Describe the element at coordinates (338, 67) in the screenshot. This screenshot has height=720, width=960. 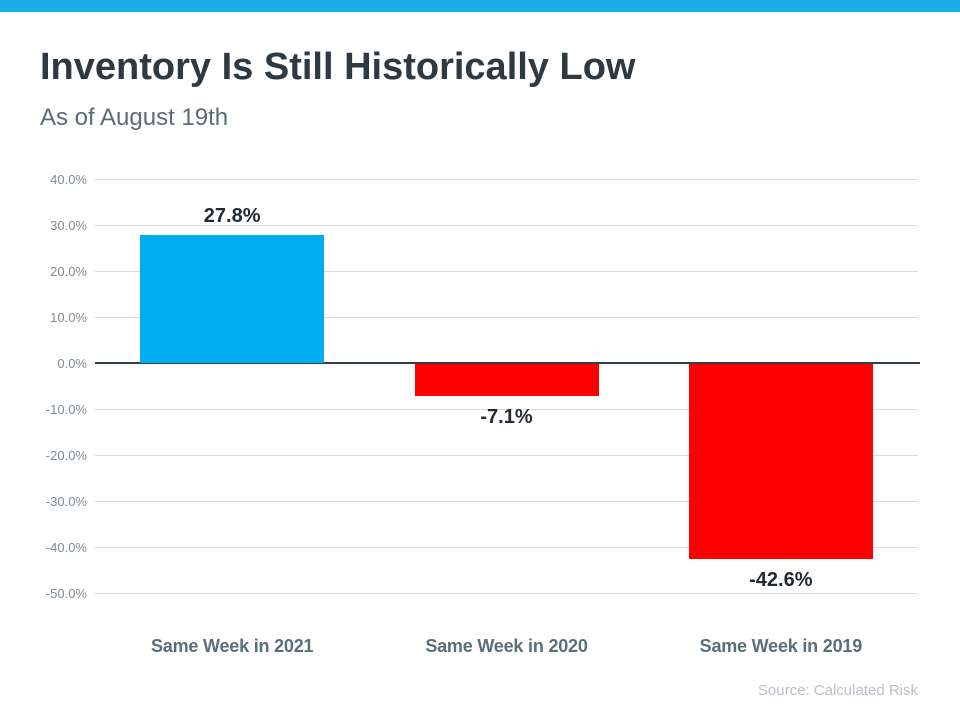
I see `chart-title: Inventory Is Still Historically Low` at that location.